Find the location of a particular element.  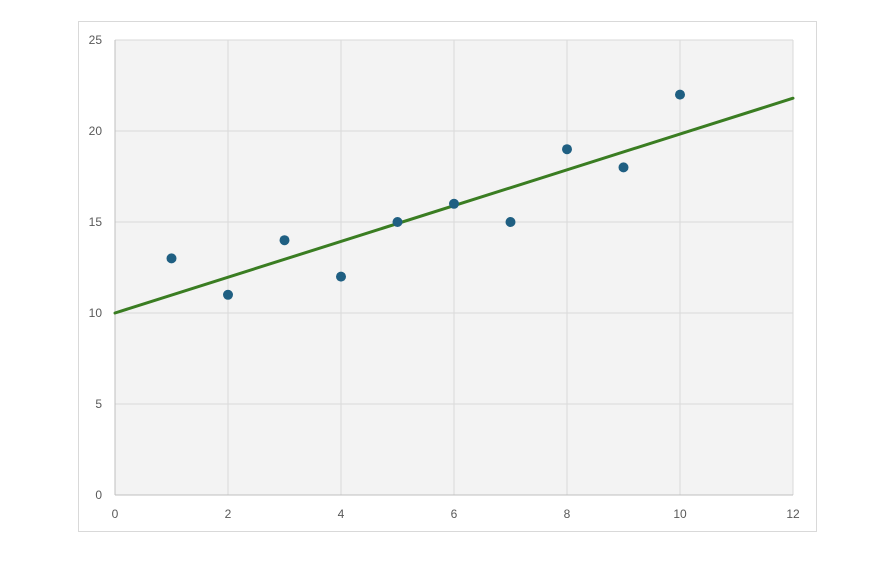

x-tick-label: 4 is located at coordinates (341, 514).